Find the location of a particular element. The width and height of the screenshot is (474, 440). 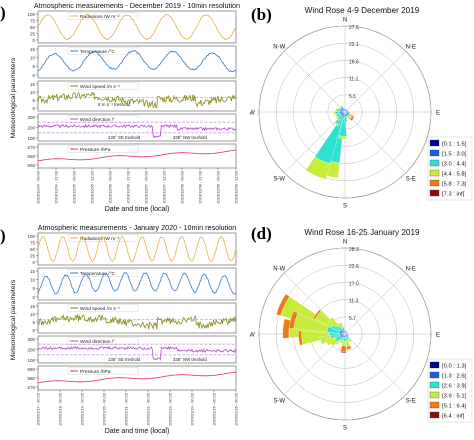

subplot-1: 15 10 5 0 Temperature /°C is located at coordinates (133, 62).